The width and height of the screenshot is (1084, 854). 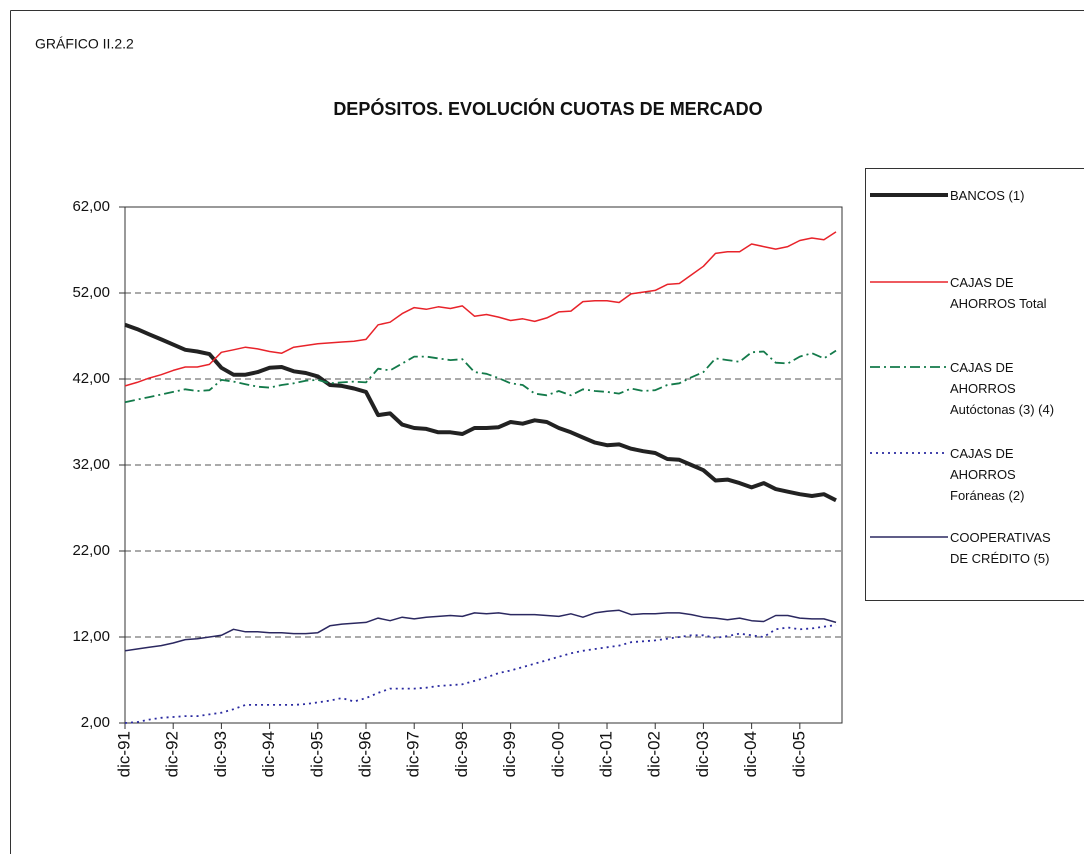 I want to click on chart-label: GRÁFICO II.2.2, so click(x=84, y=44).